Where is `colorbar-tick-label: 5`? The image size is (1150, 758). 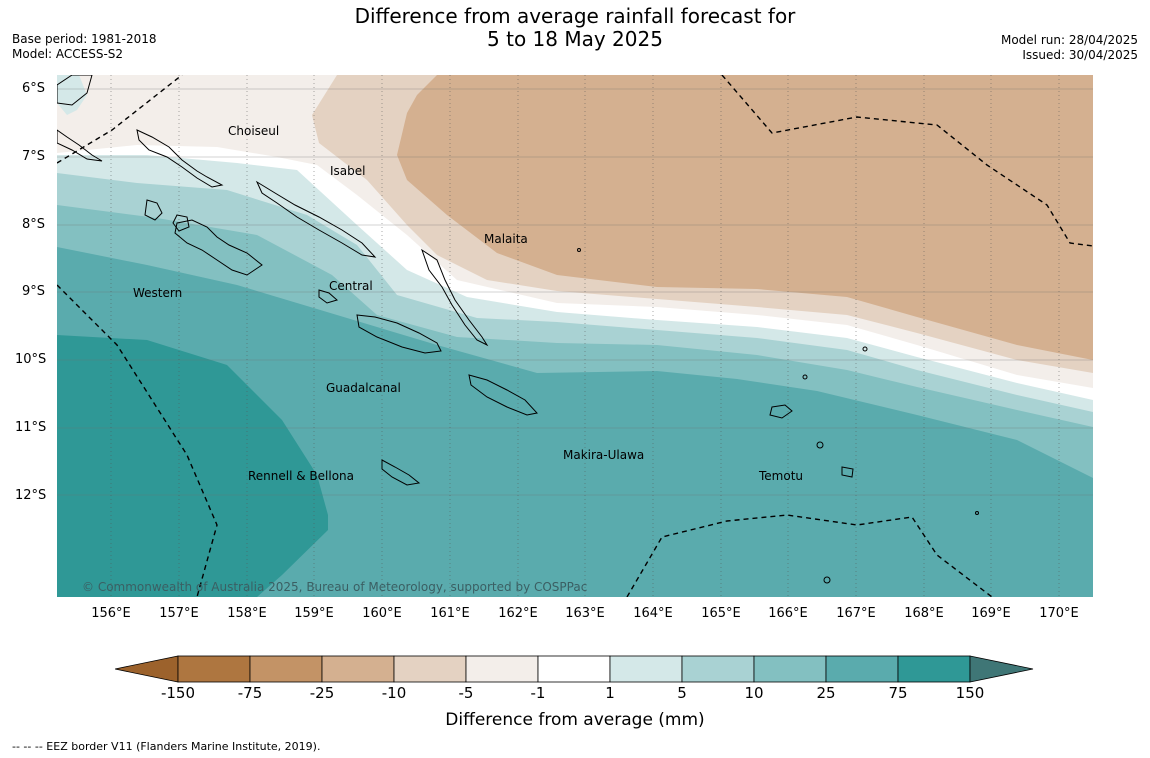
colorbar-tick-label: 5 is located at coordinates (682, 693).